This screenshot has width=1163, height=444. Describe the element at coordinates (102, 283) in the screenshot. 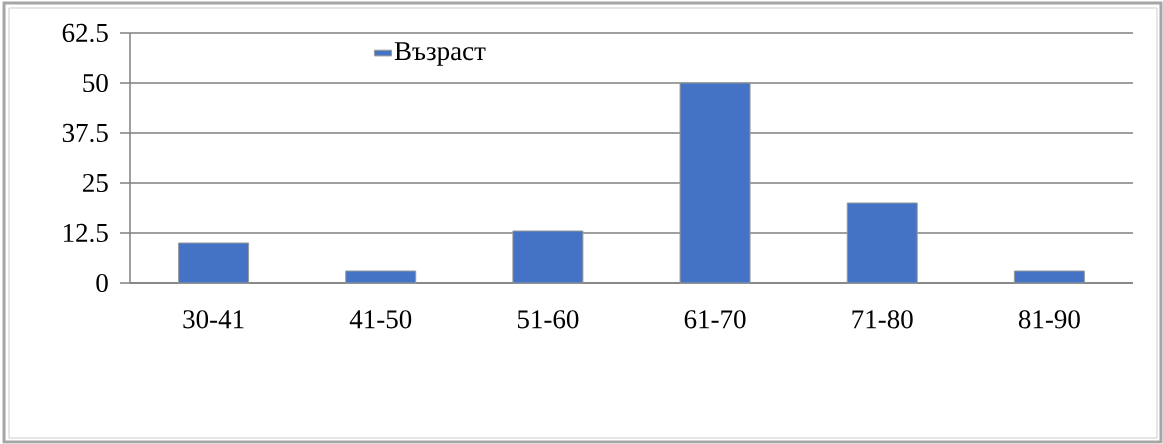

I see `y-tick-label: 0` at that location.